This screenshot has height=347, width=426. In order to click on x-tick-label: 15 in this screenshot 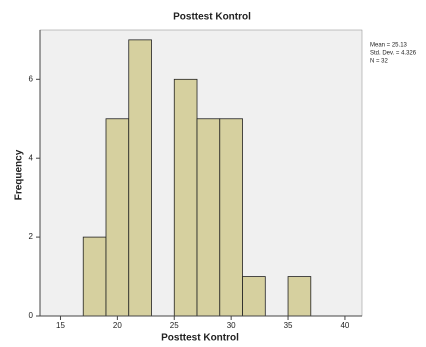, I will do `click(60, 325)`.